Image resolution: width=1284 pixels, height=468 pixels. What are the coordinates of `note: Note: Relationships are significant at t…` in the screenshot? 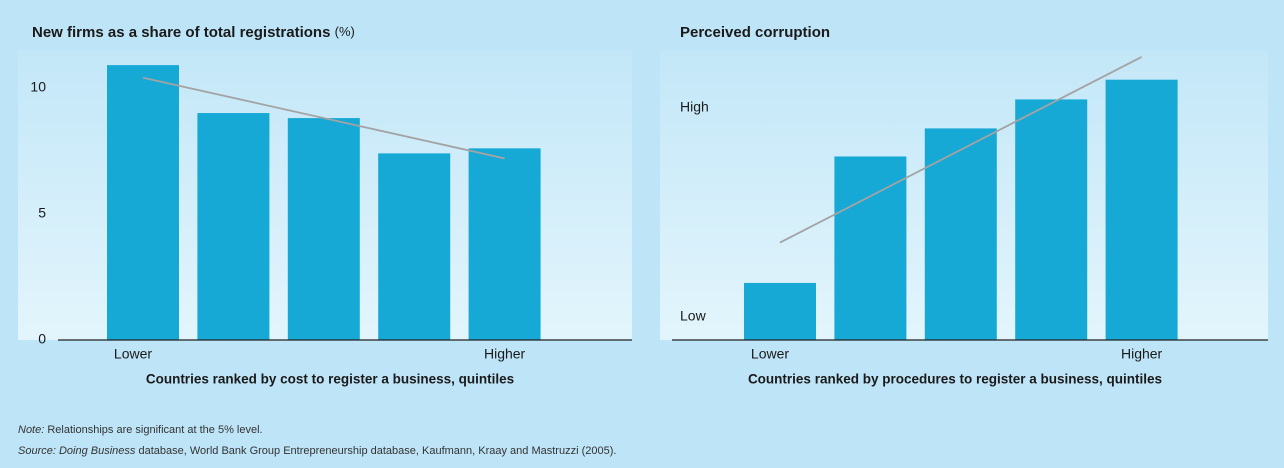 It's located at (140, 430).